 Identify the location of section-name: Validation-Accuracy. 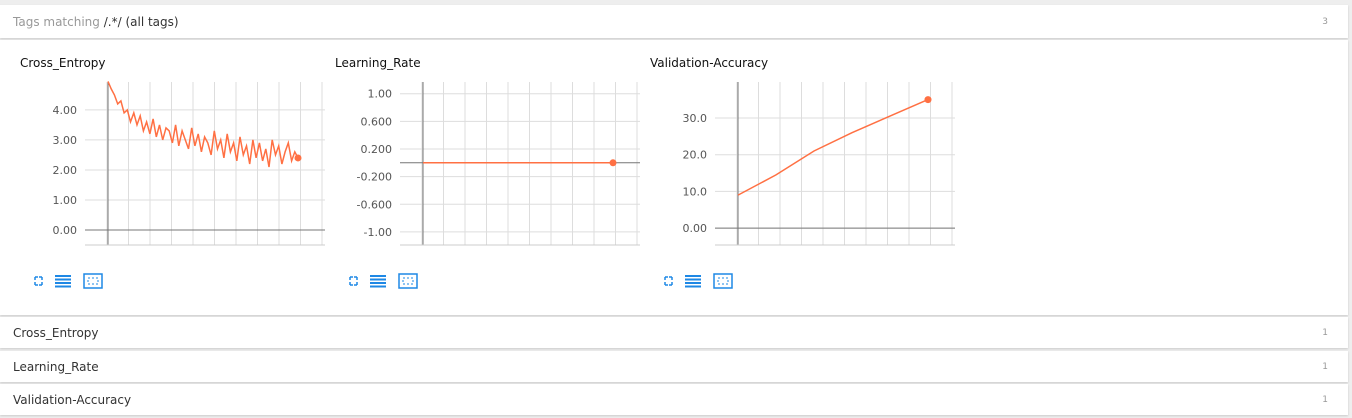
(72, 399).